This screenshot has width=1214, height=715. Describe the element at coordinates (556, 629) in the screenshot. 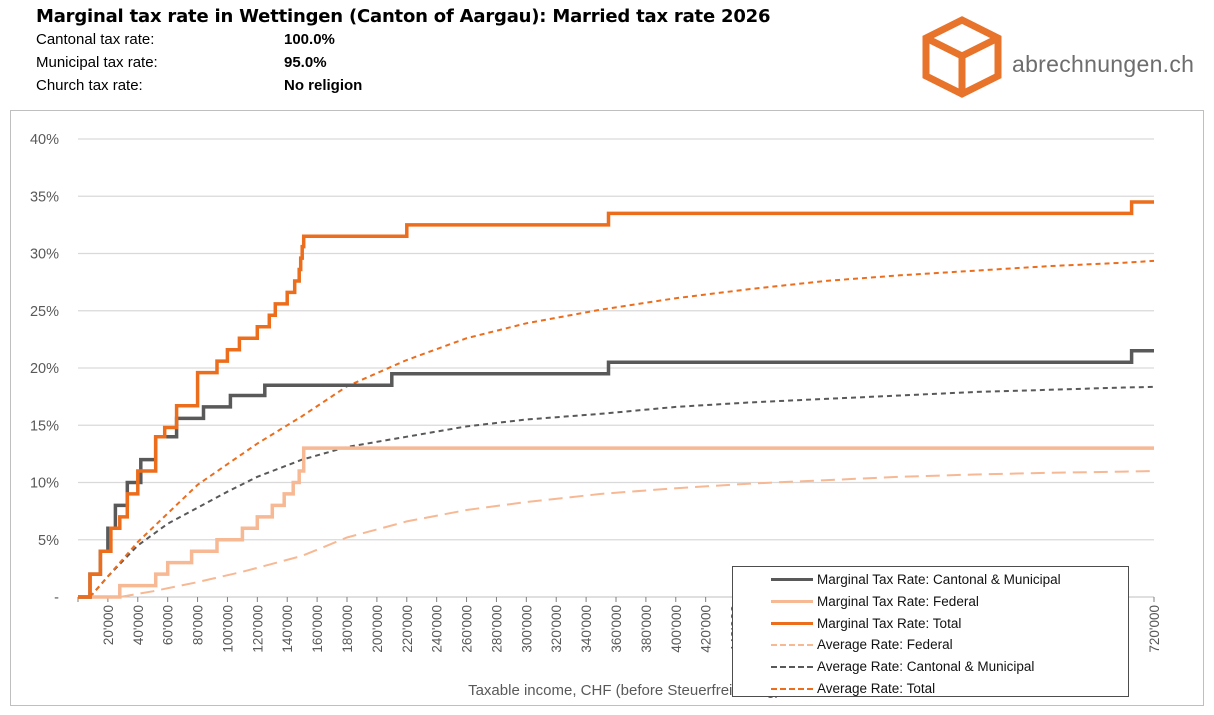

I see `x-tick-label: 320'000` at that location.